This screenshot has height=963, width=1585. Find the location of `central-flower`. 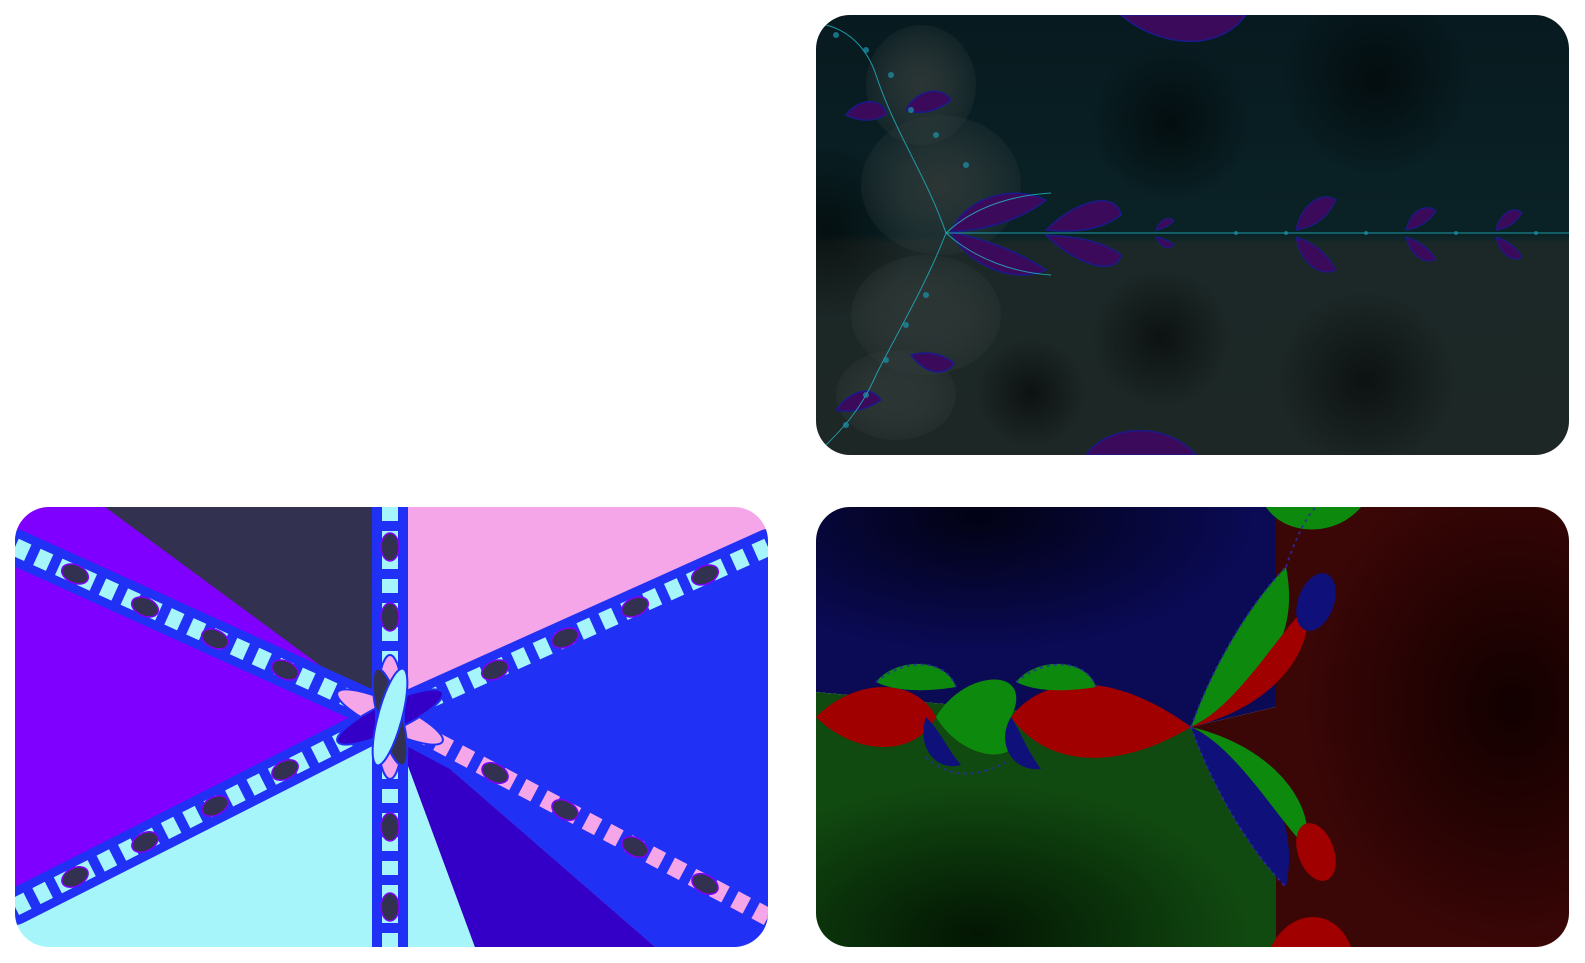

central-flower is located at coordinates (390, 717).